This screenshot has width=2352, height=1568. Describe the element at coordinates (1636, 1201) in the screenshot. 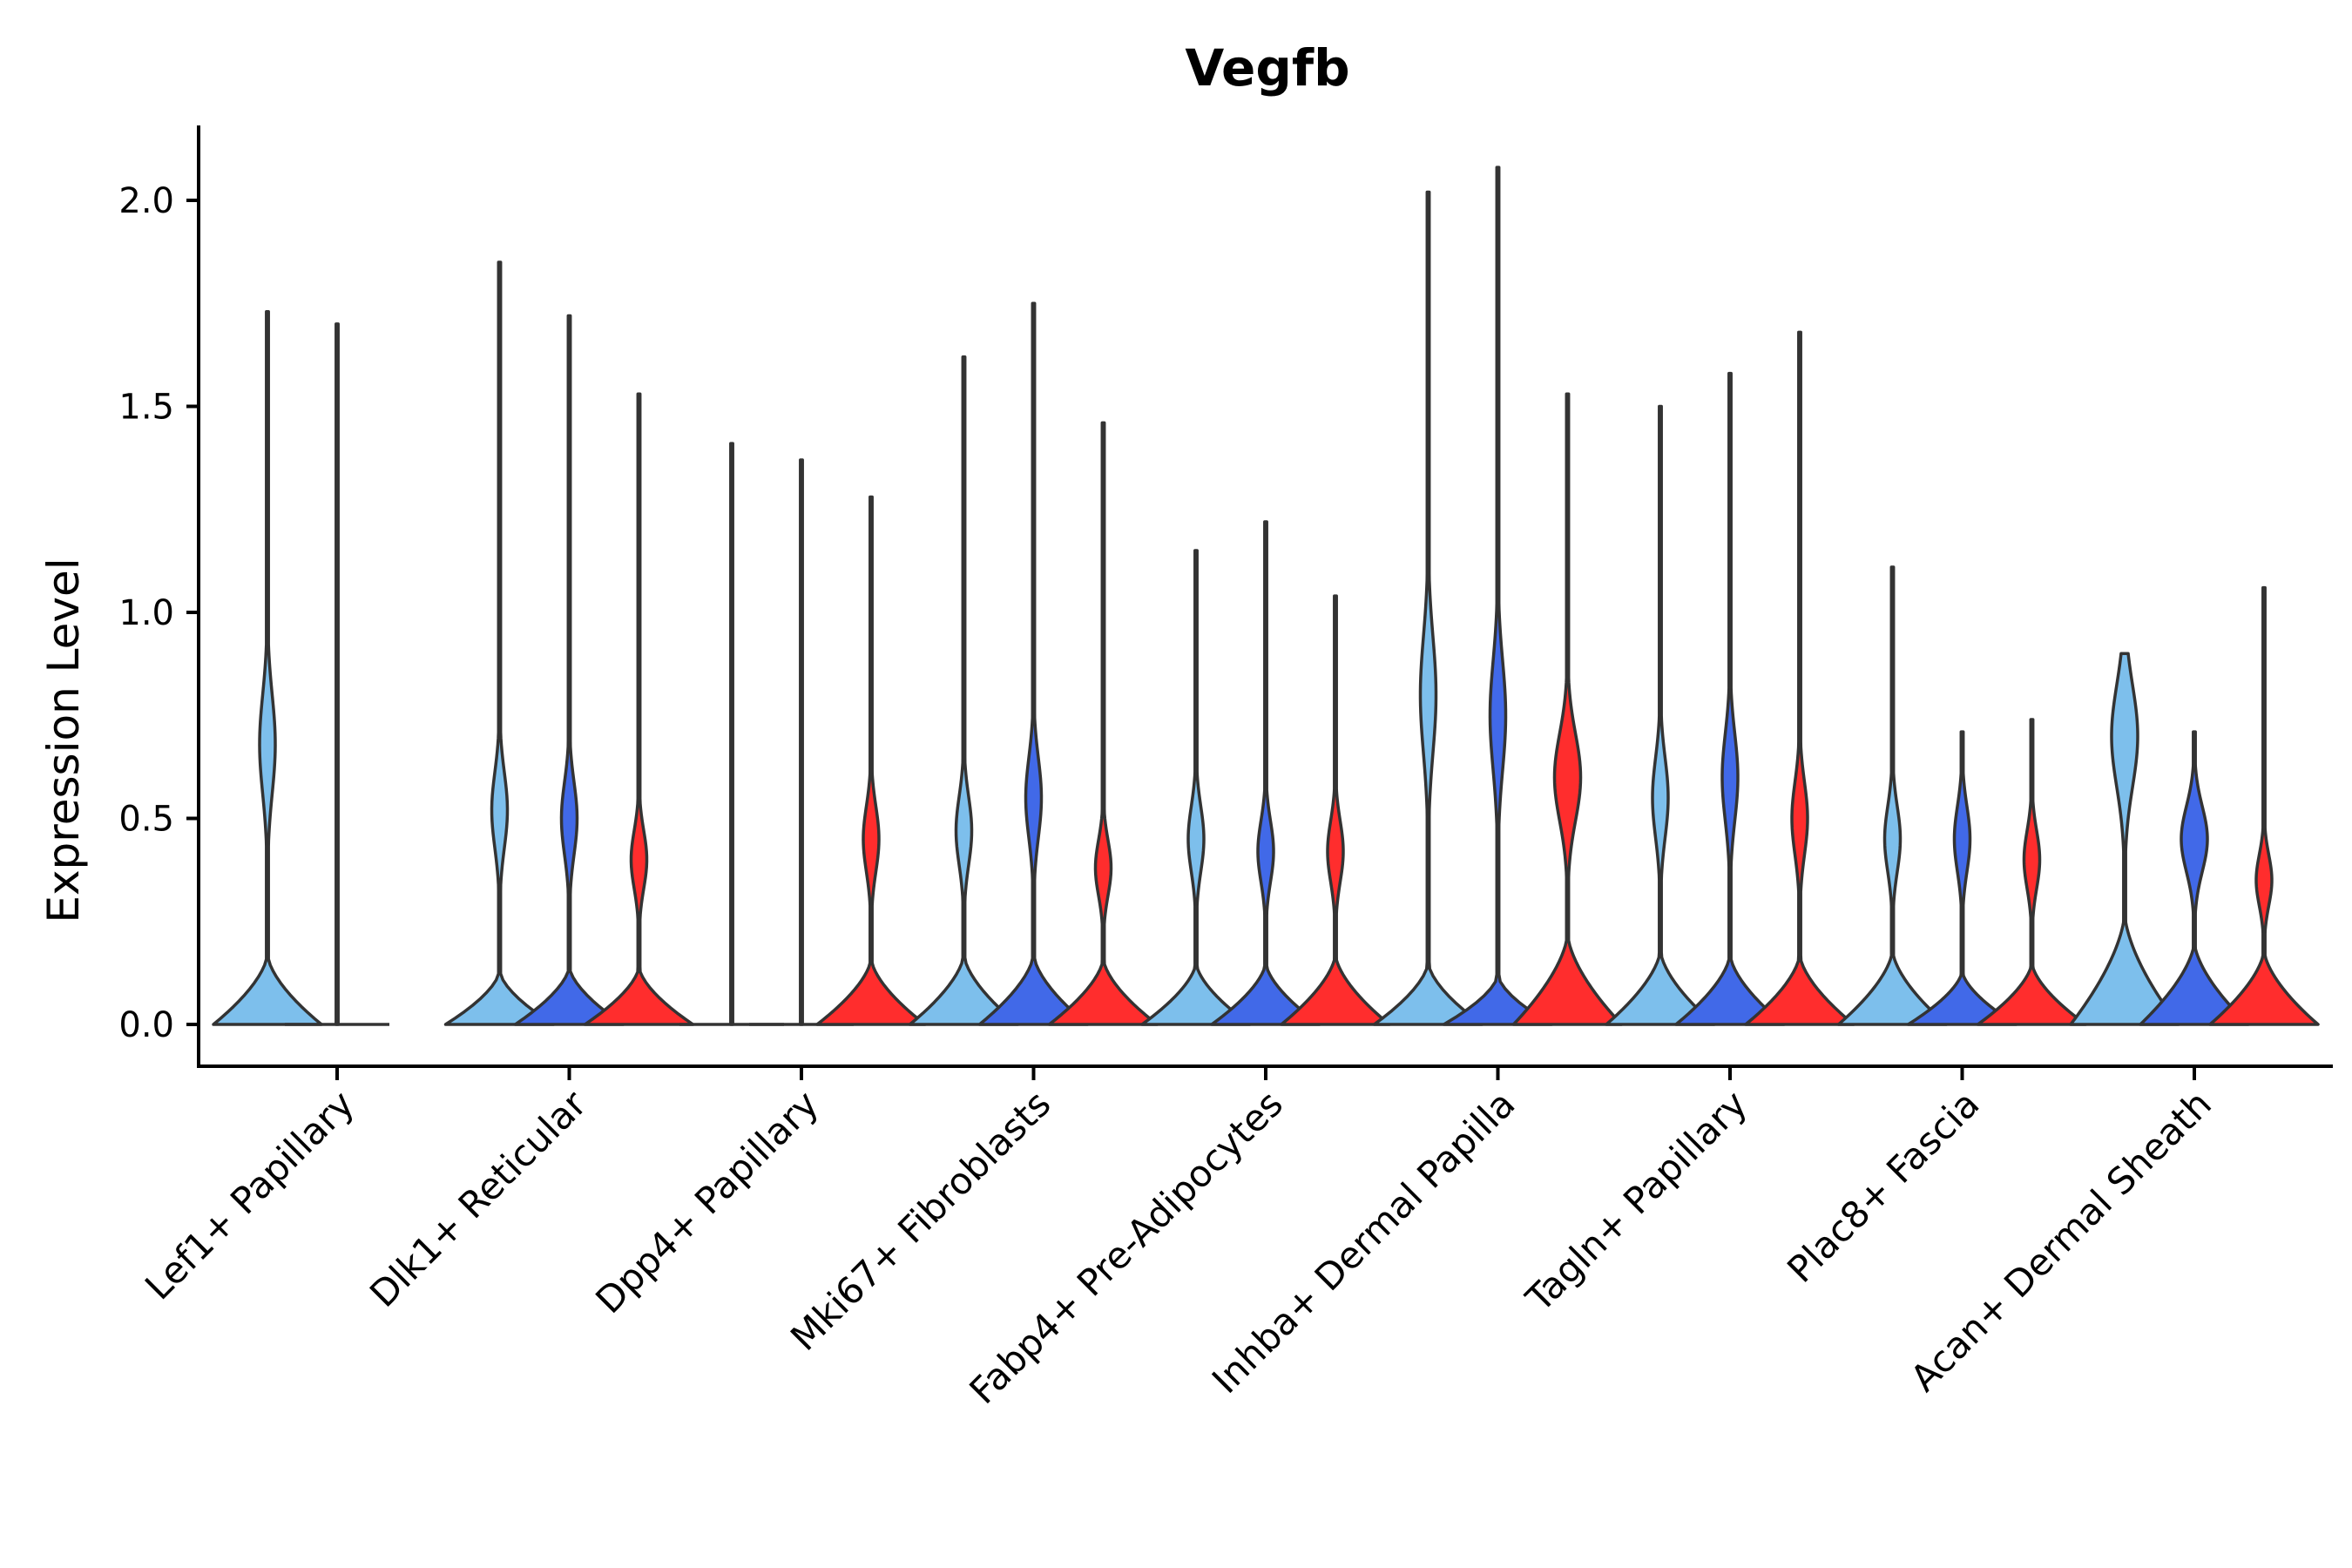

I see `x-tick-label: Tagln+ Papillary` at that location.